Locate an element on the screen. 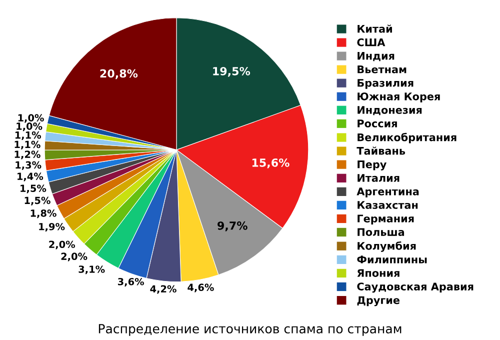 Image resolution: width=500 pixels, height=340 pixels. legend-label: Индия is located at coordinates (376, 57).